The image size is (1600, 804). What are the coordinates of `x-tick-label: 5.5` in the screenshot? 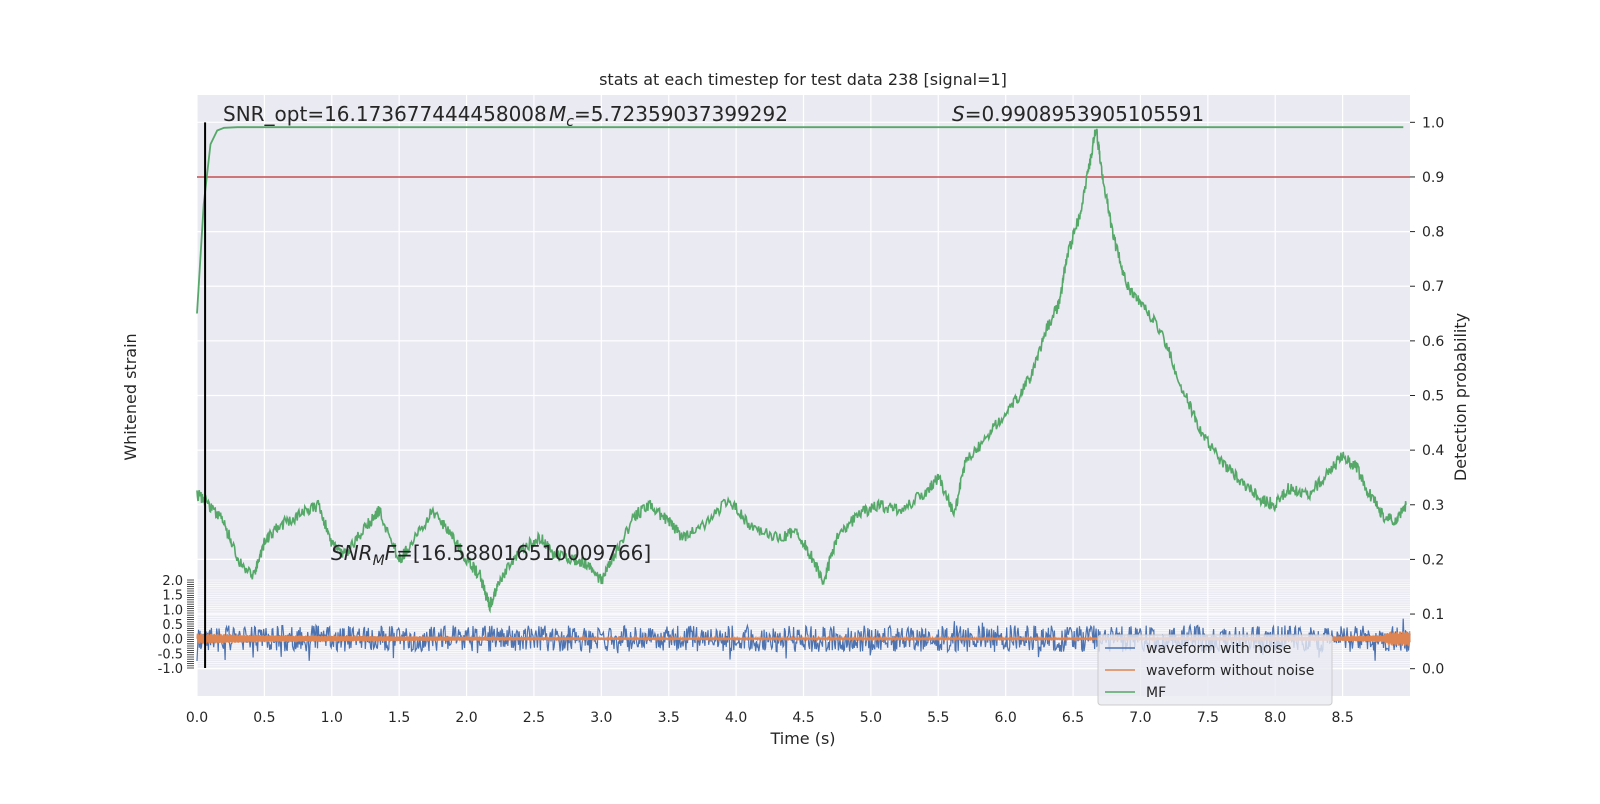 It's located at (938, 718).